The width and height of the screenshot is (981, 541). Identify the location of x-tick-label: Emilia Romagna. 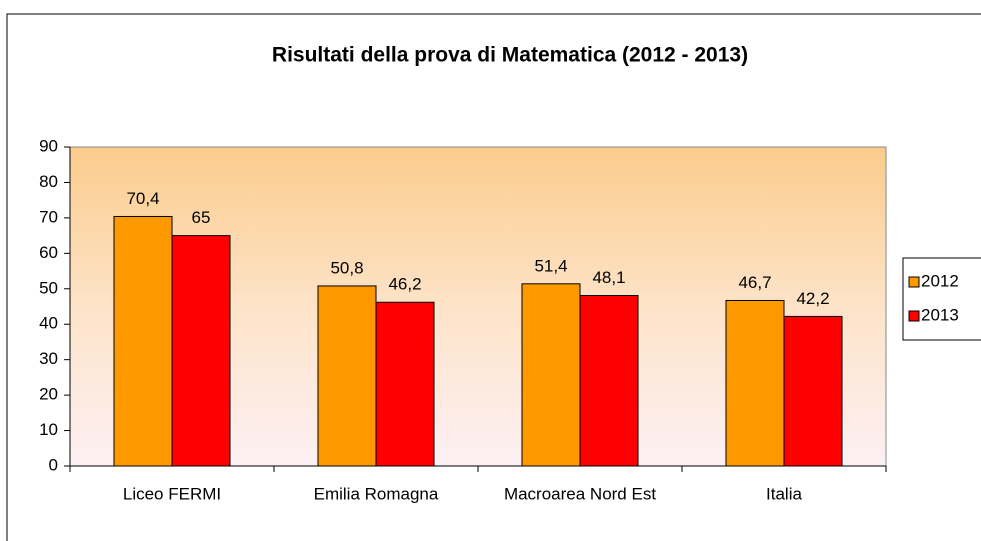
(376, 493).